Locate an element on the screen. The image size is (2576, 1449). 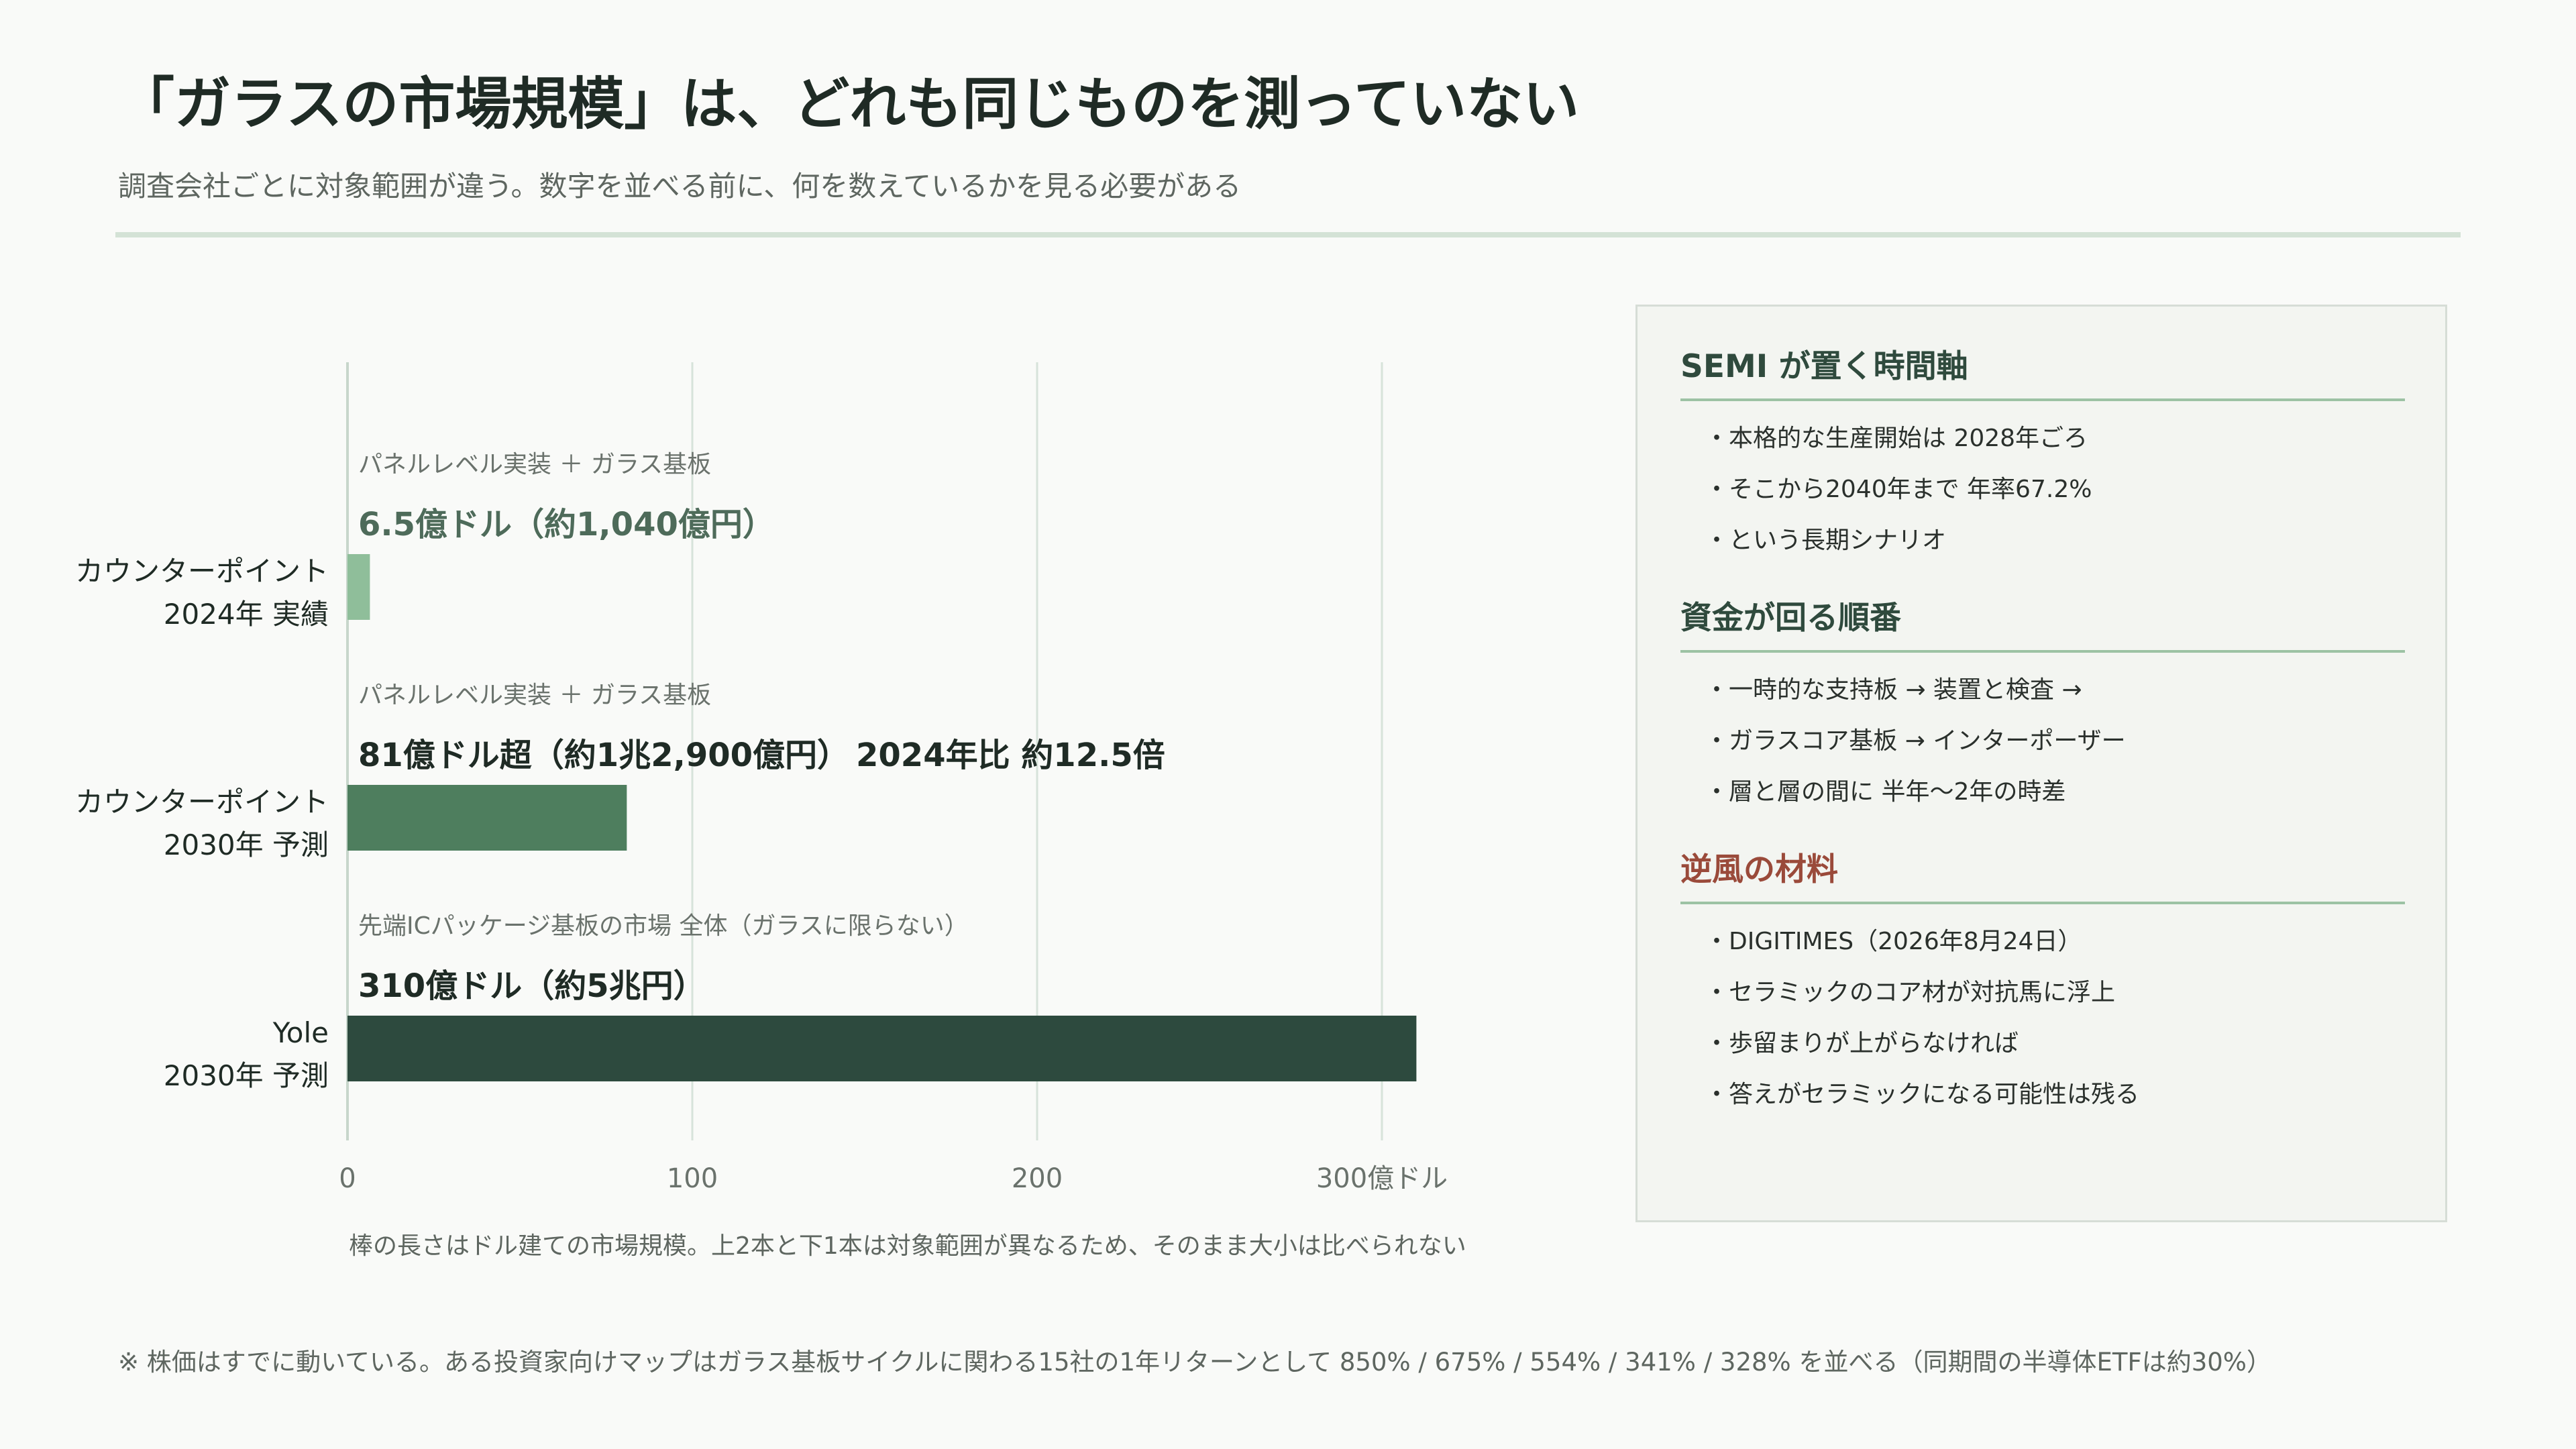
page-title: 「ガラスの市場規模」は、どれも同じものを測っていない is located at coordinates (849, 104).